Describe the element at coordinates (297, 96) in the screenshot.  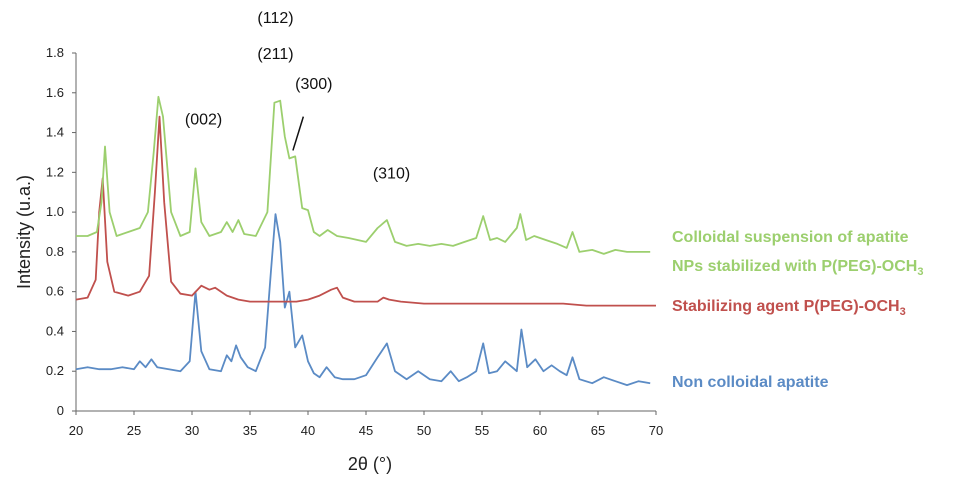
I see `peak-annotations: (112) (211)(300) (002) (310)` at that location.